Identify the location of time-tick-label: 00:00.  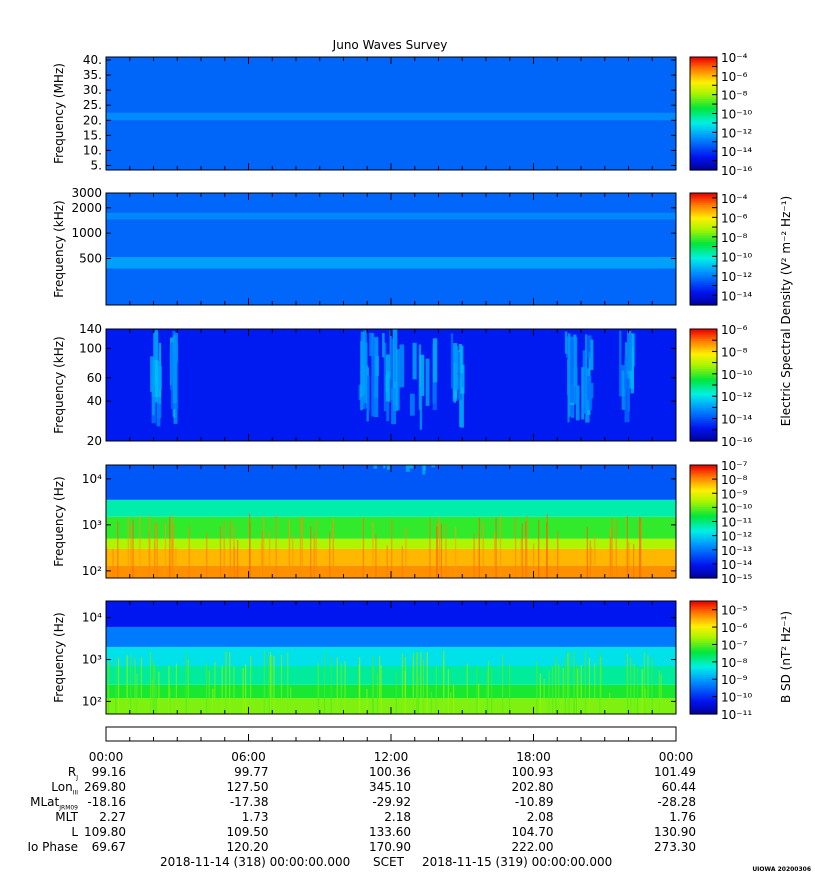
(106, 757).